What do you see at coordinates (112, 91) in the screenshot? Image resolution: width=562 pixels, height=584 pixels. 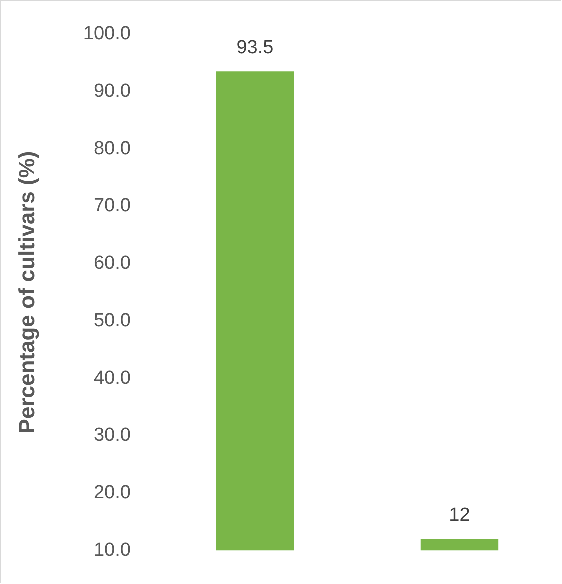 I see `y-tick-label: 90.0` at bounding box center [112, 91].